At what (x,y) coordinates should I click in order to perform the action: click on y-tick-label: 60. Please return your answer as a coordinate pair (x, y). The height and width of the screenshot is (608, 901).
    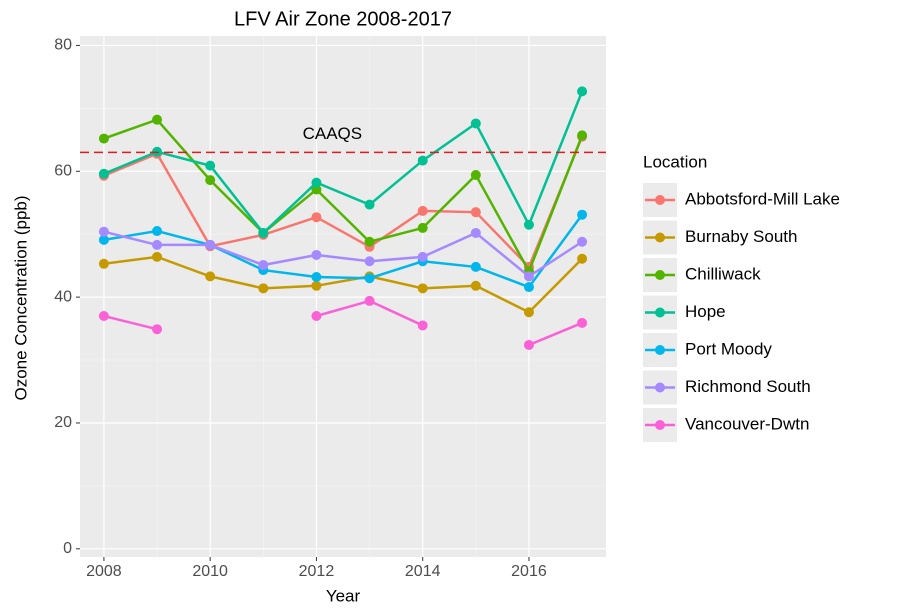
    Looking at the image, I should click on (63, 171).